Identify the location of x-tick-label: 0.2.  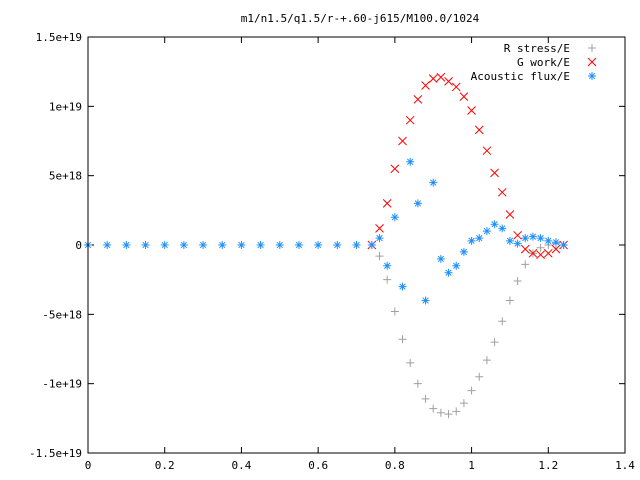
(165, 465).